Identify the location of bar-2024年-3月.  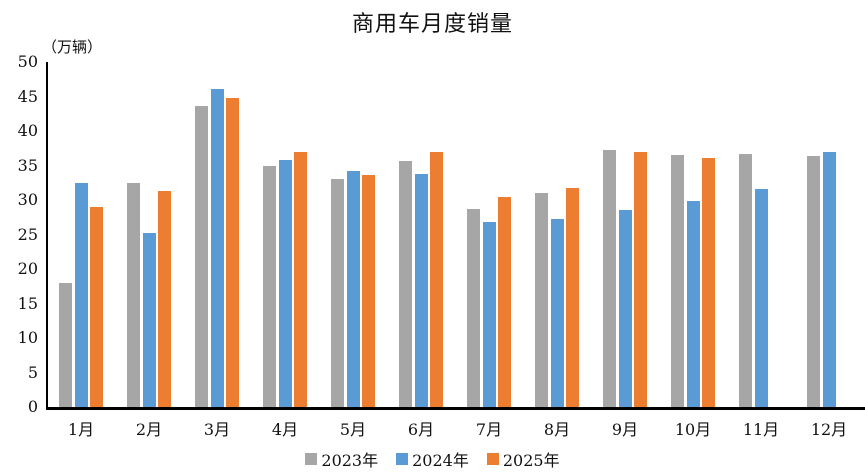
(217, 247).